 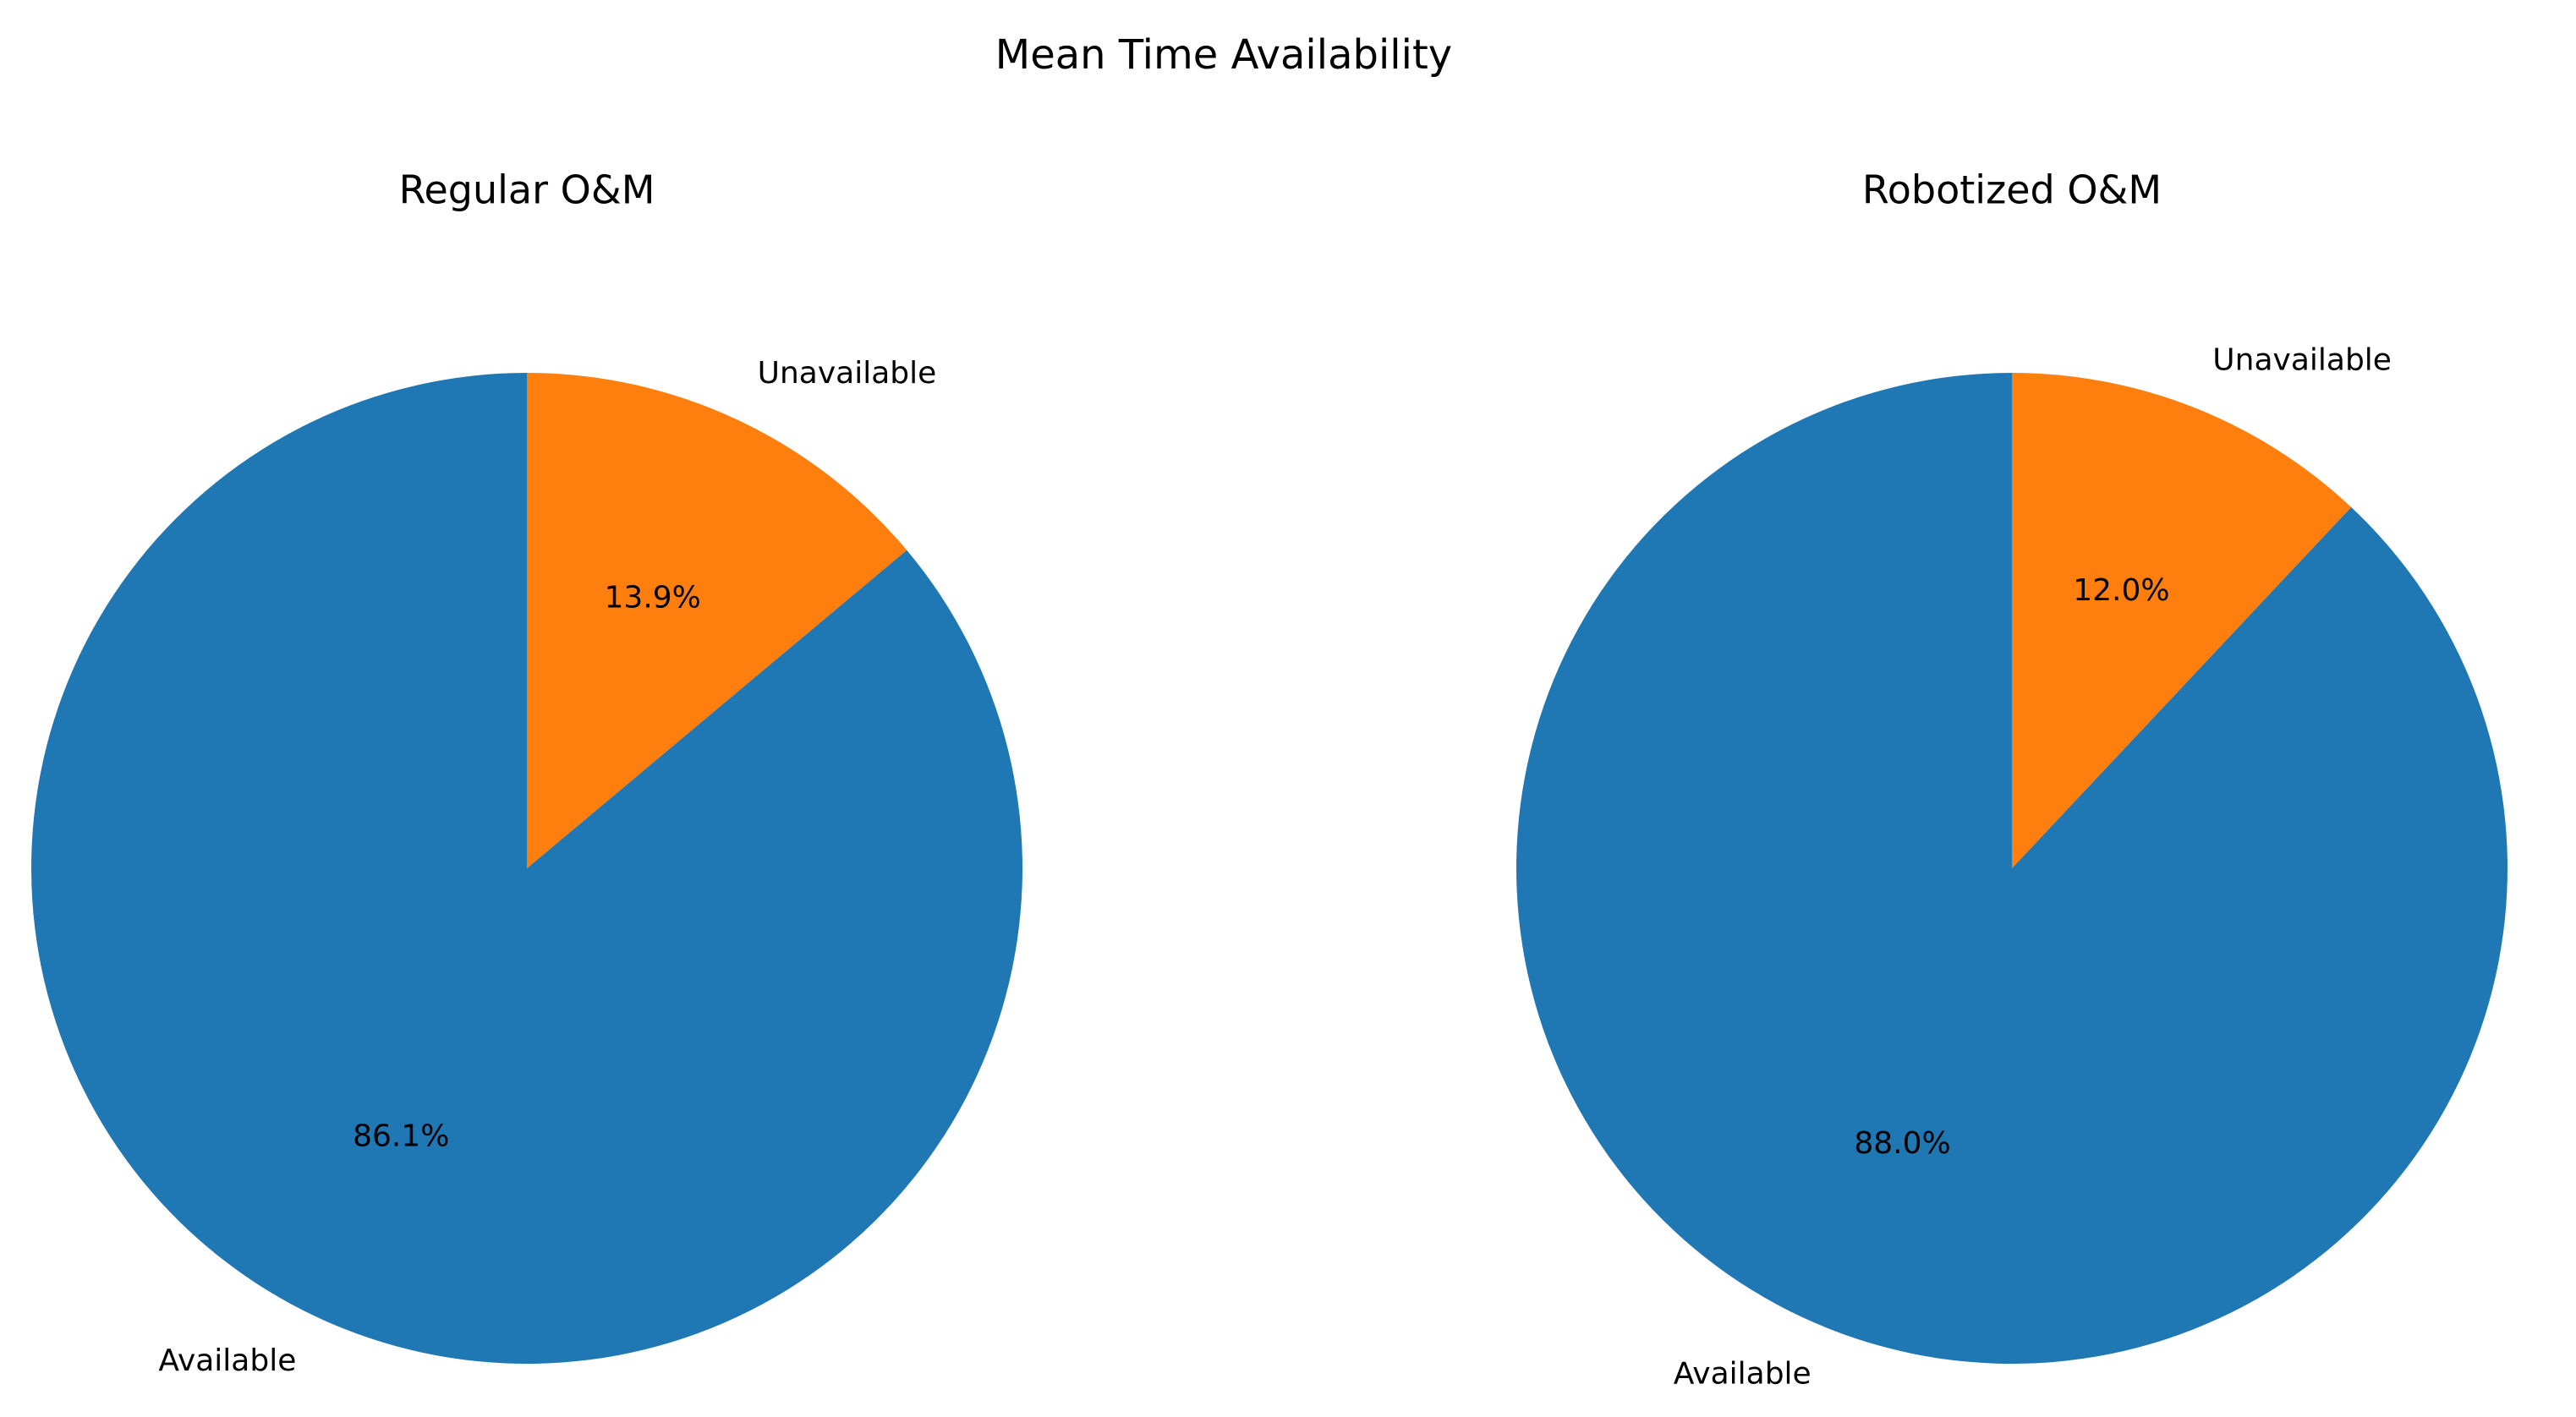 What do you see at coordinates (653, 597) in the screenshot?
I see `value-label: 13.9%` at bounding box center [653, 597].